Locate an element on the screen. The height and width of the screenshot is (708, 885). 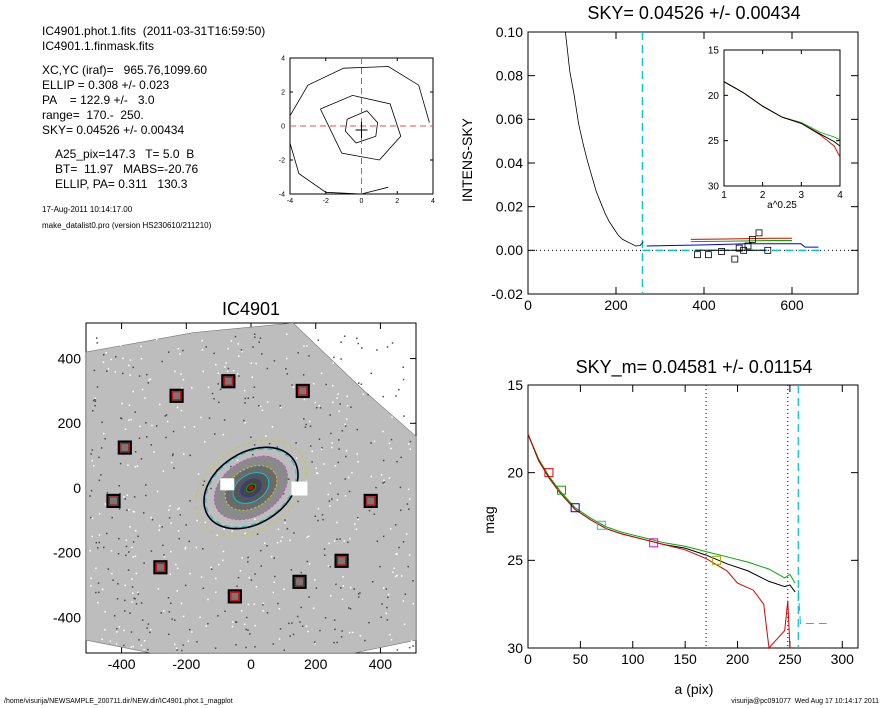
x-tick-label: 50 is located at coordinates (581, 659).